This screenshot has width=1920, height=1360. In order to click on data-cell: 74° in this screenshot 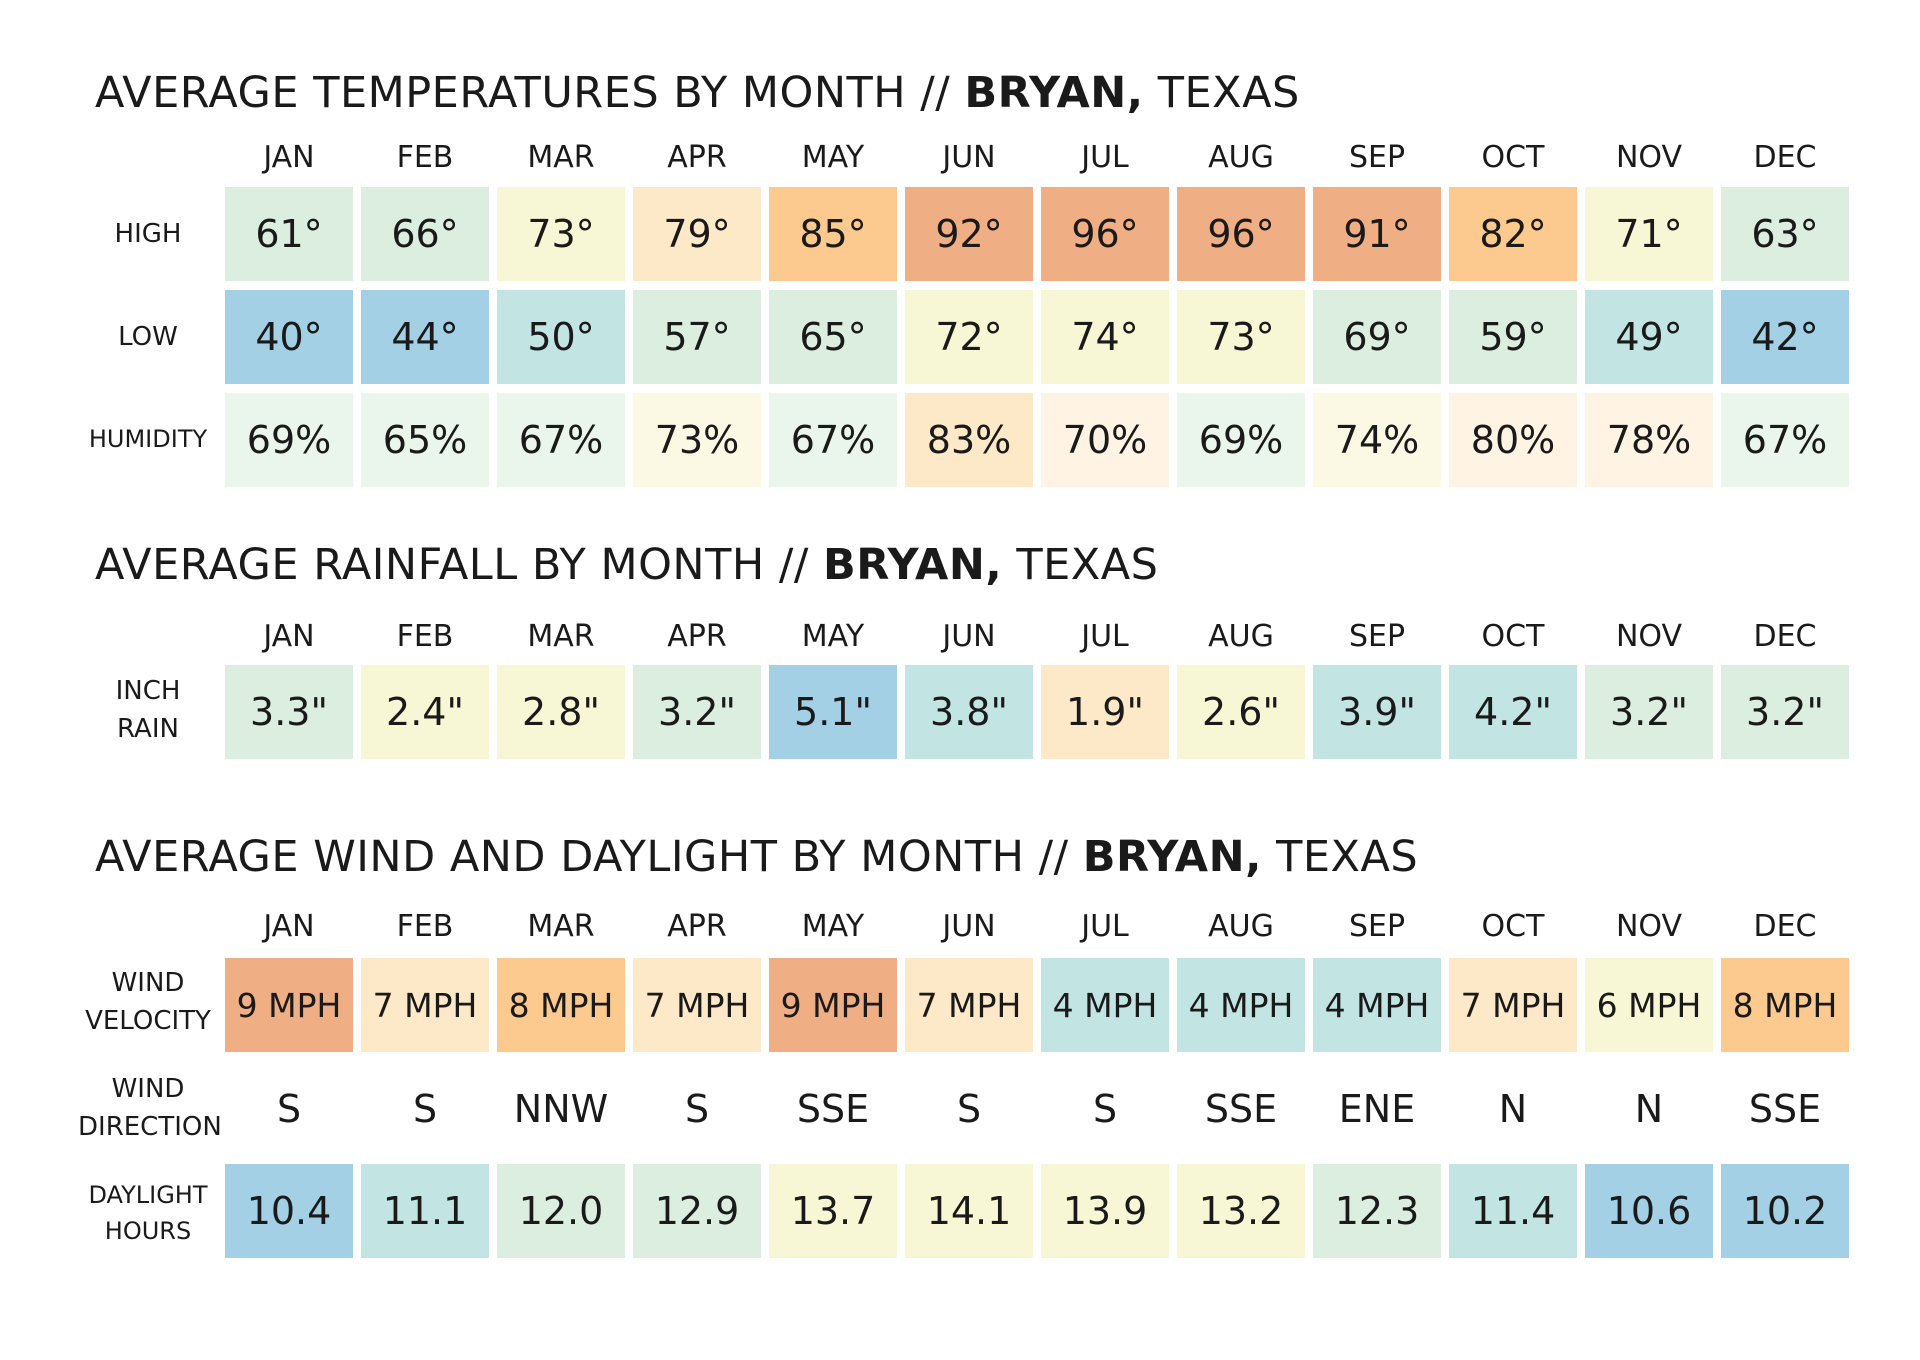, I will do `click(1105, 337)`.